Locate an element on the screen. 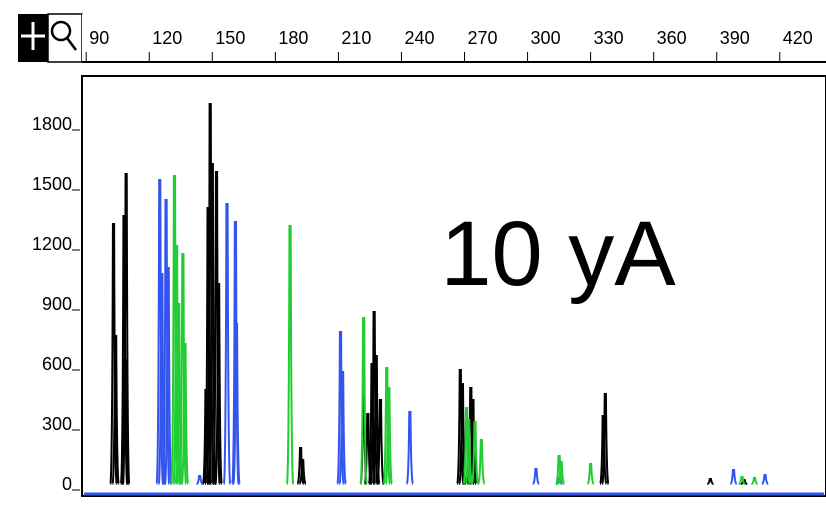 The image size is (826, 509). y-tick-label: 900 is located at coordinates (57, 304).